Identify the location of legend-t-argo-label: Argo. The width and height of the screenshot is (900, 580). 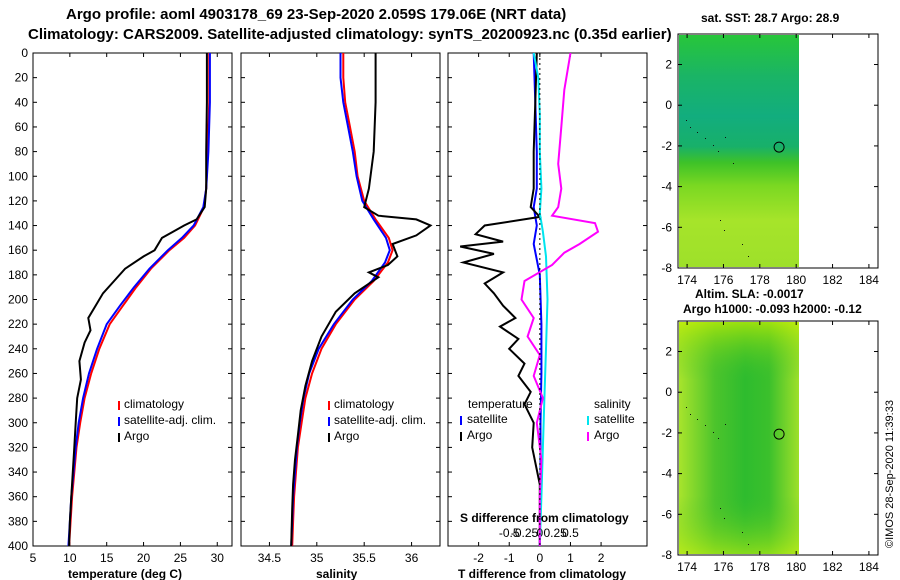
(480, 435).